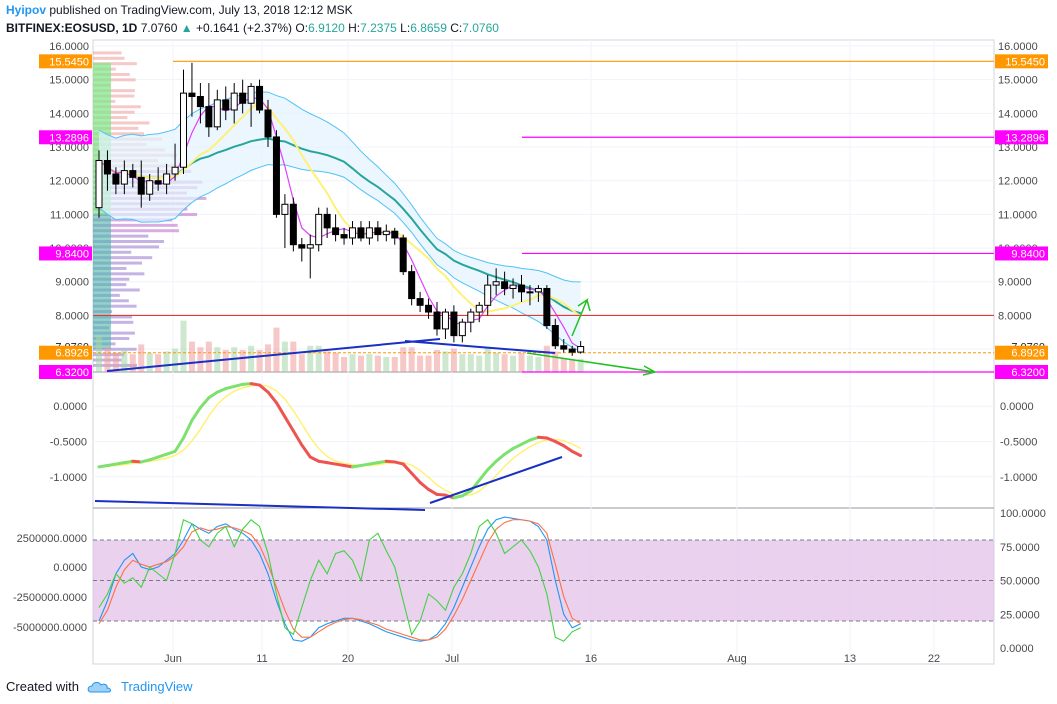 Image resolution: width=1057 pixels, height=704 pixels. What do you see at coordinates (50, 628) in the screenshot?
I see `y-tick-label: -5000000.0000` at bounding box center [50, 628].